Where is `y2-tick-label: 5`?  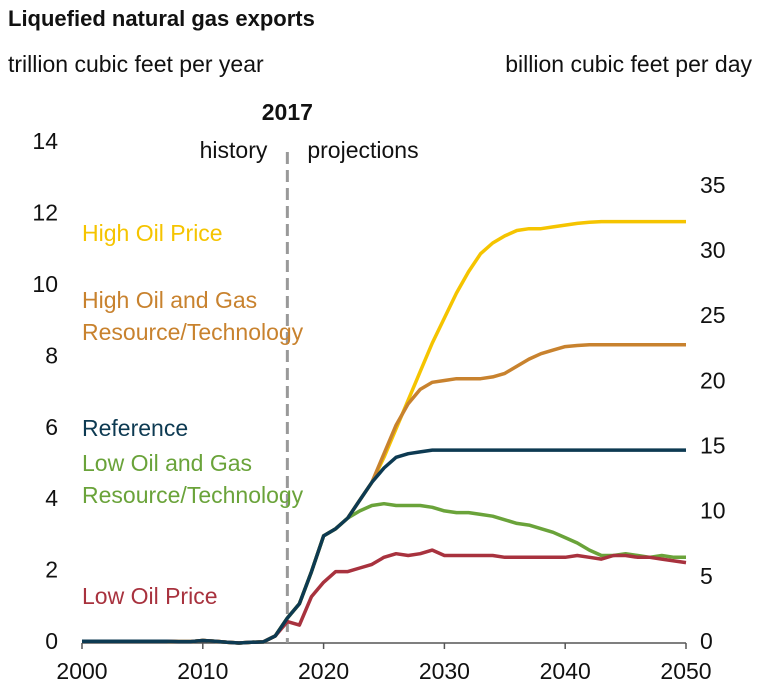
y2-tick-label: 5 is located at coordinates (706, 576).